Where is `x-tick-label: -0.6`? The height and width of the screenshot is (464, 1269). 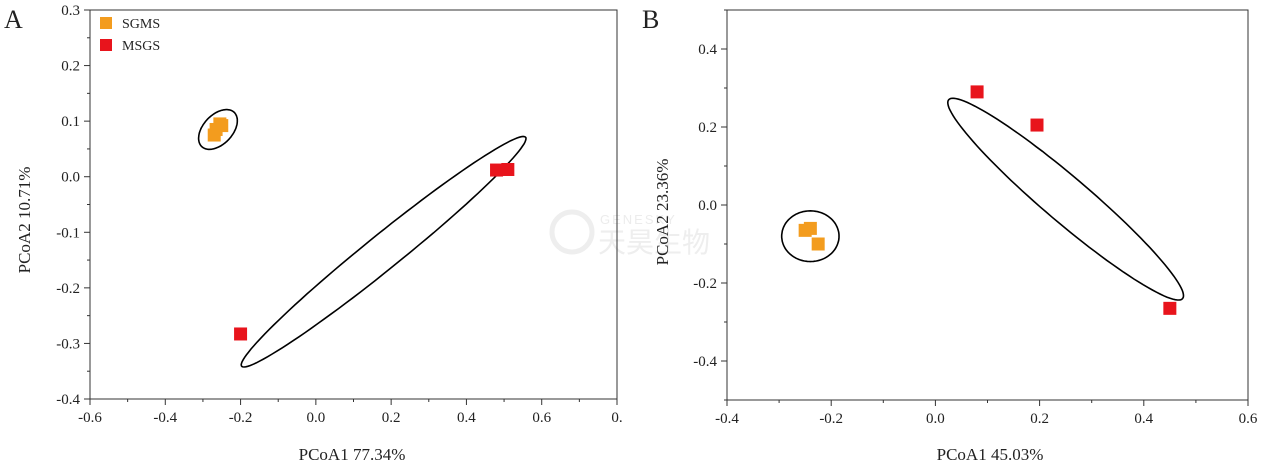 x-tick-label: -0.6 is located at coordinates (90, 418).